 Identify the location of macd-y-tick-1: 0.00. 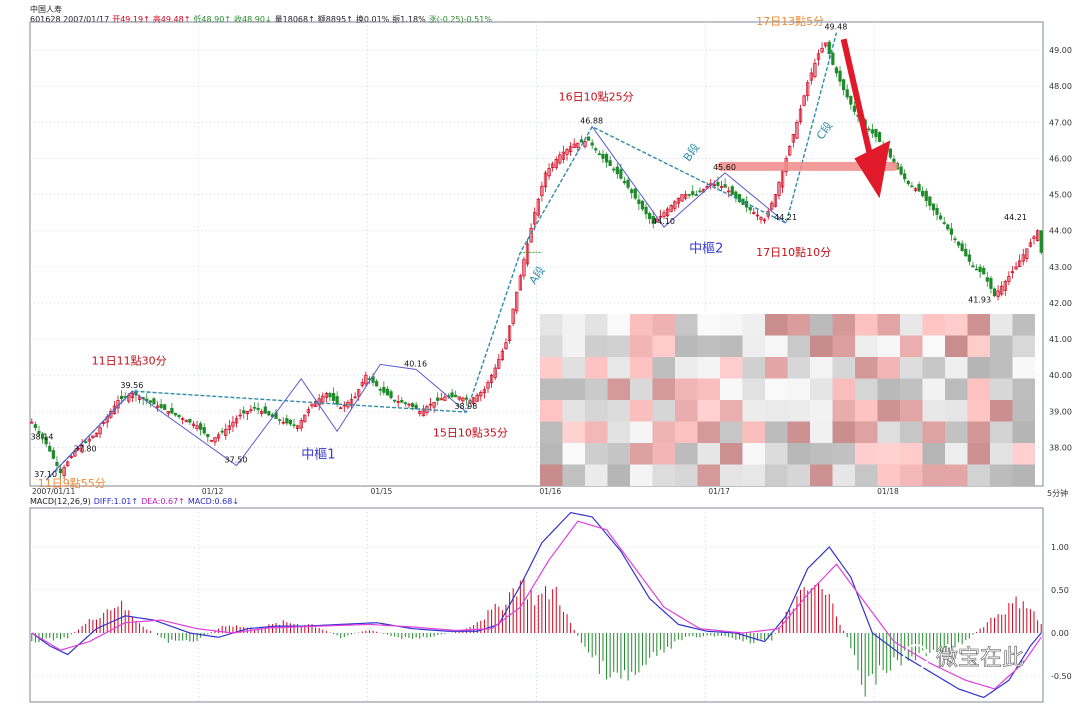
(1060, 633).